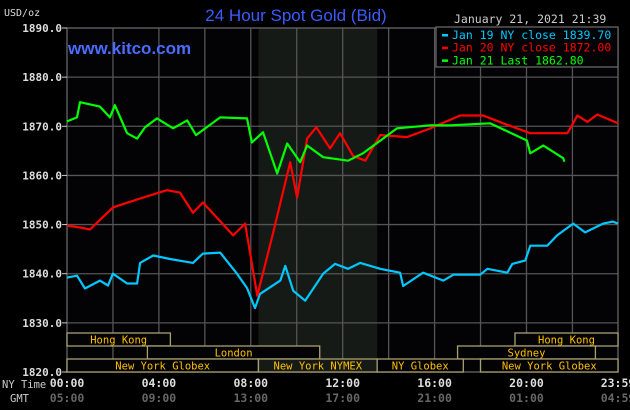 The width and height of the screenshot is (630, 410). Describe the element at coordinates (42, 274) in the screenshot. I see `y-tick-label: 1840.0` at that location.